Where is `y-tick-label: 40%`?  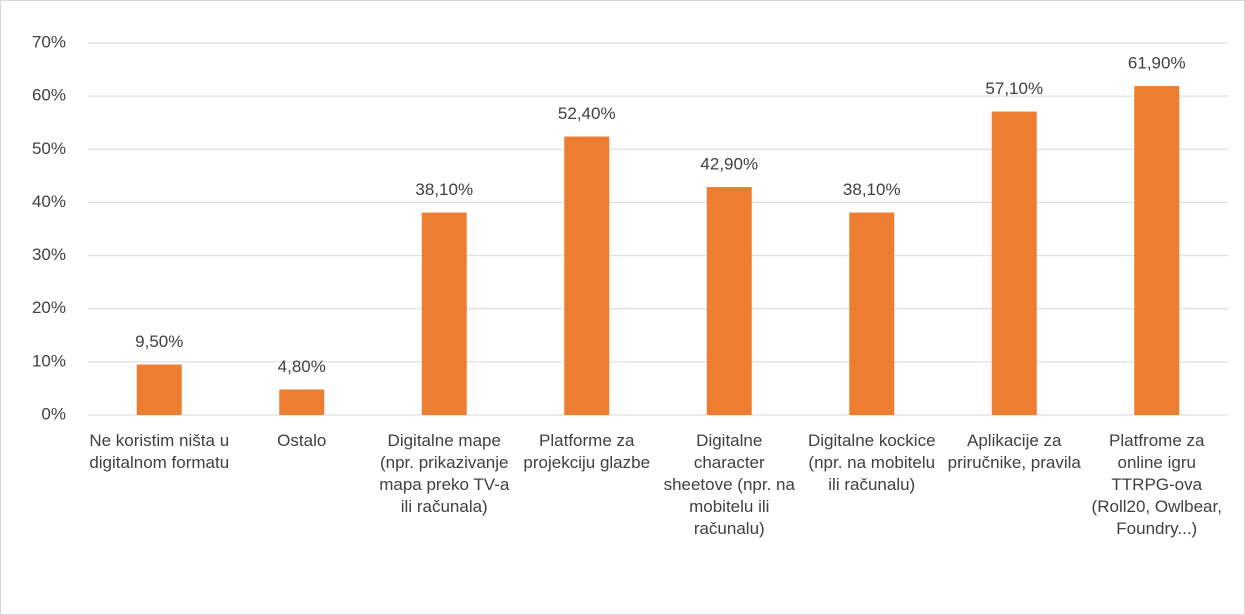 y-tick-label: 40% is located at coordinates (49, 201).